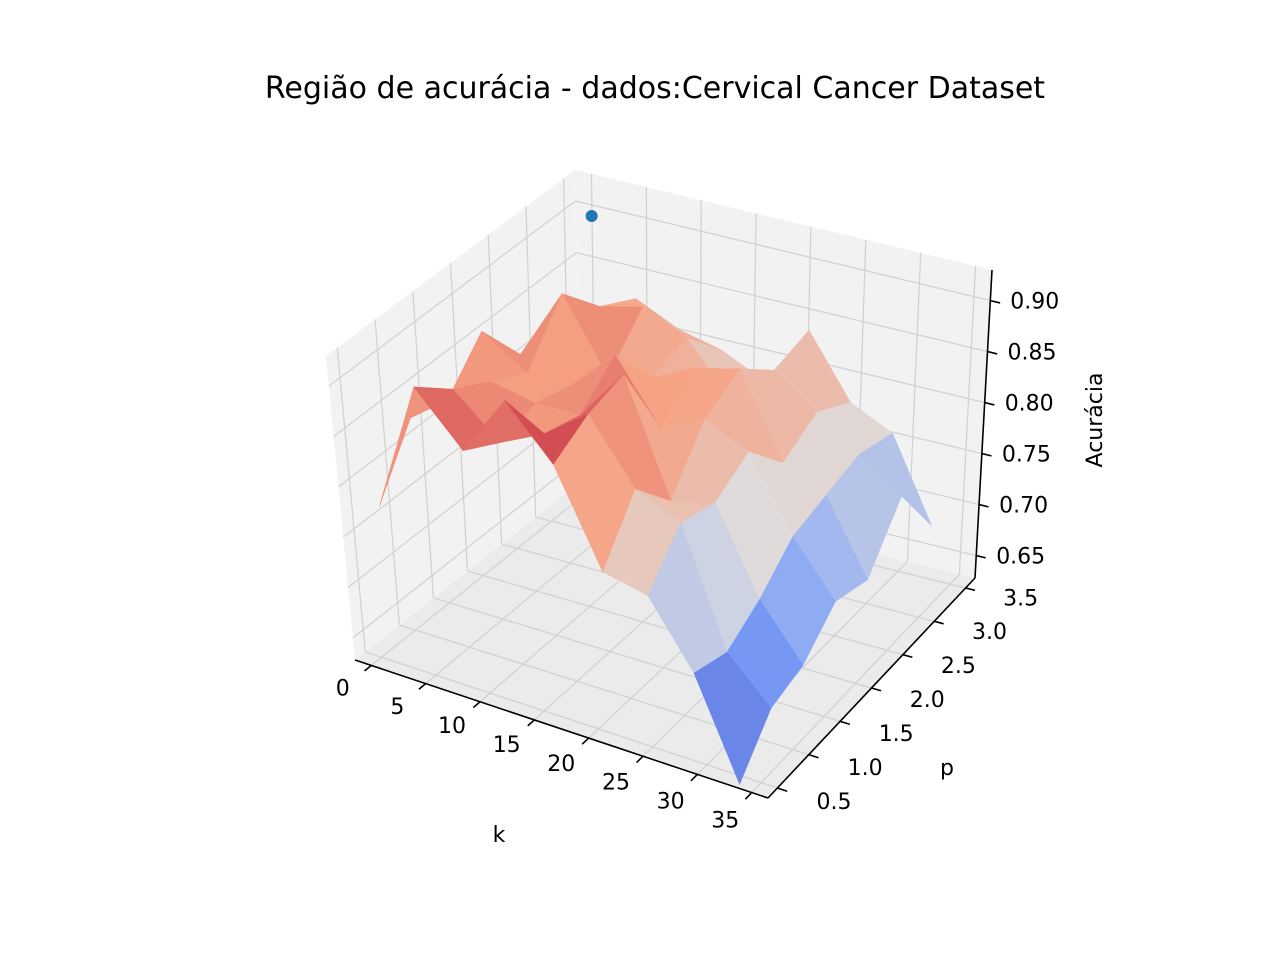  What do you see at coordinates (983, 424) in the screenshot?
I see `z-axis-line` at bounding box center [983, 424].